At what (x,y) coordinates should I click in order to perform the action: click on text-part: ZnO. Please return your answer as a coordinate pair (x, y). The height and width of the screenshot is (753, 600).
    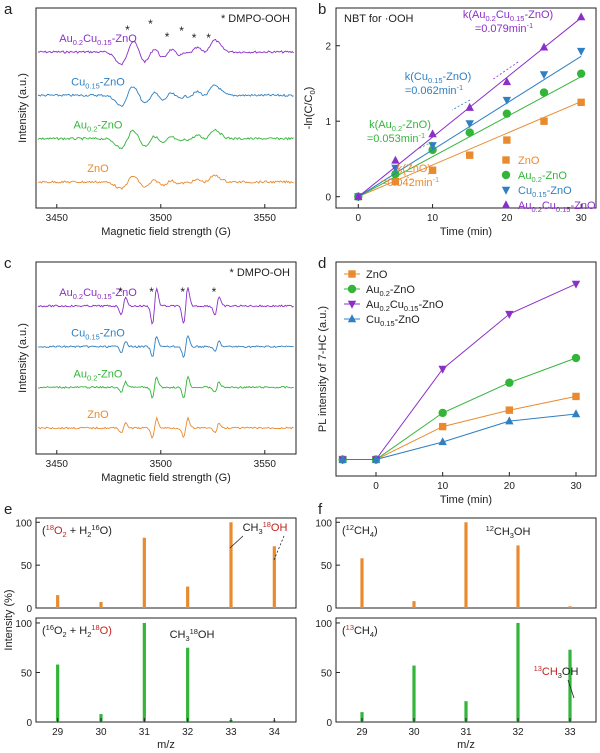
    Looking at the image, I should click on (377, 275).